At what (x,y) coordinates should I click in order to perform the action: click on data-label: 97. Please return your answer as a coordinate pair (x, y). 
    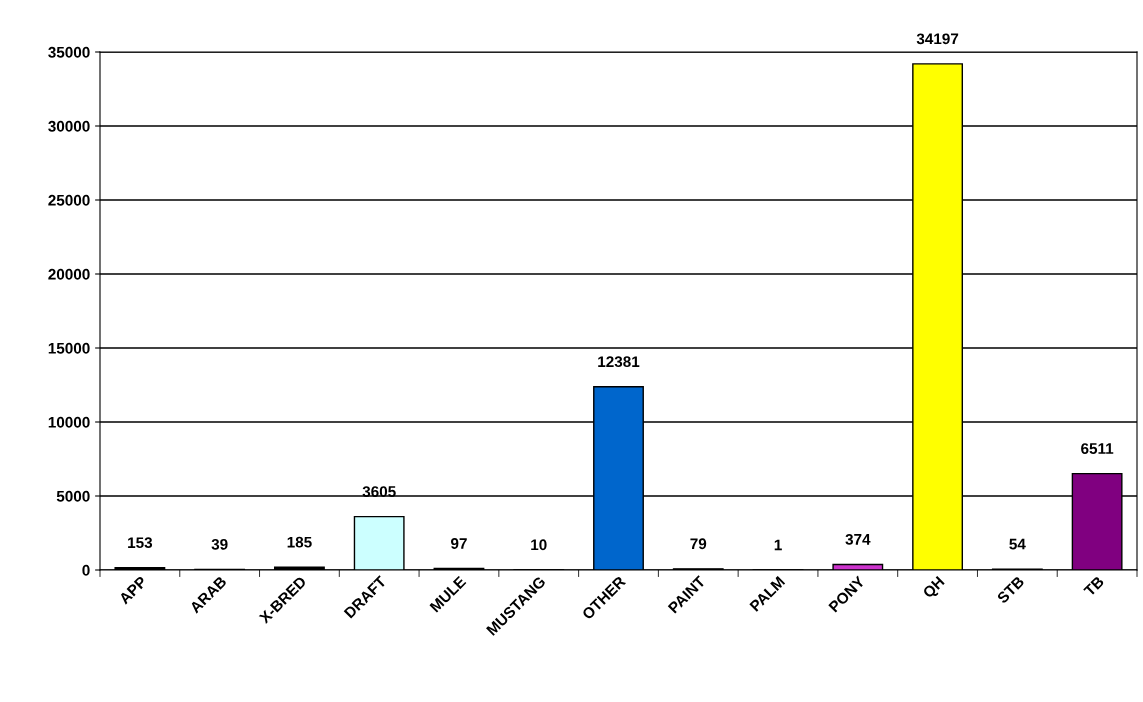
    Looking at the image, I should click on (459, 543).